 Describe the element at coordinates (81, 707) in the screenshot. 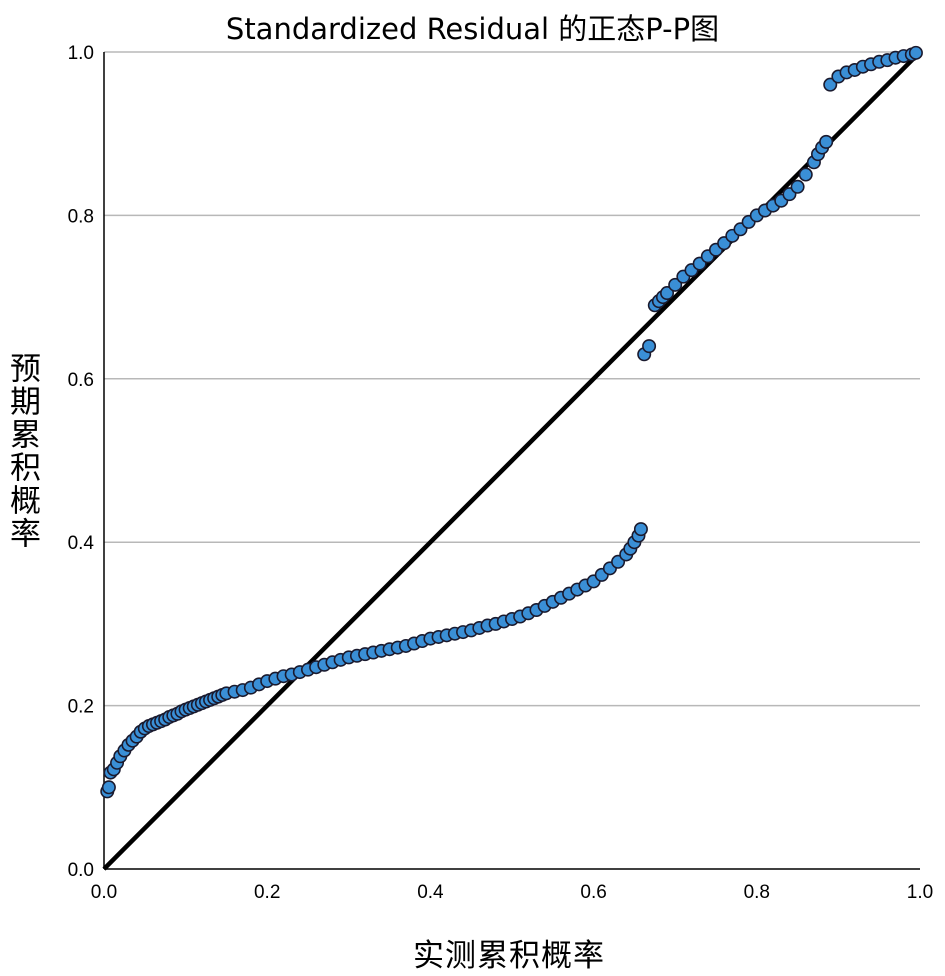

I see `y-tick-label: 0.2` at that location.